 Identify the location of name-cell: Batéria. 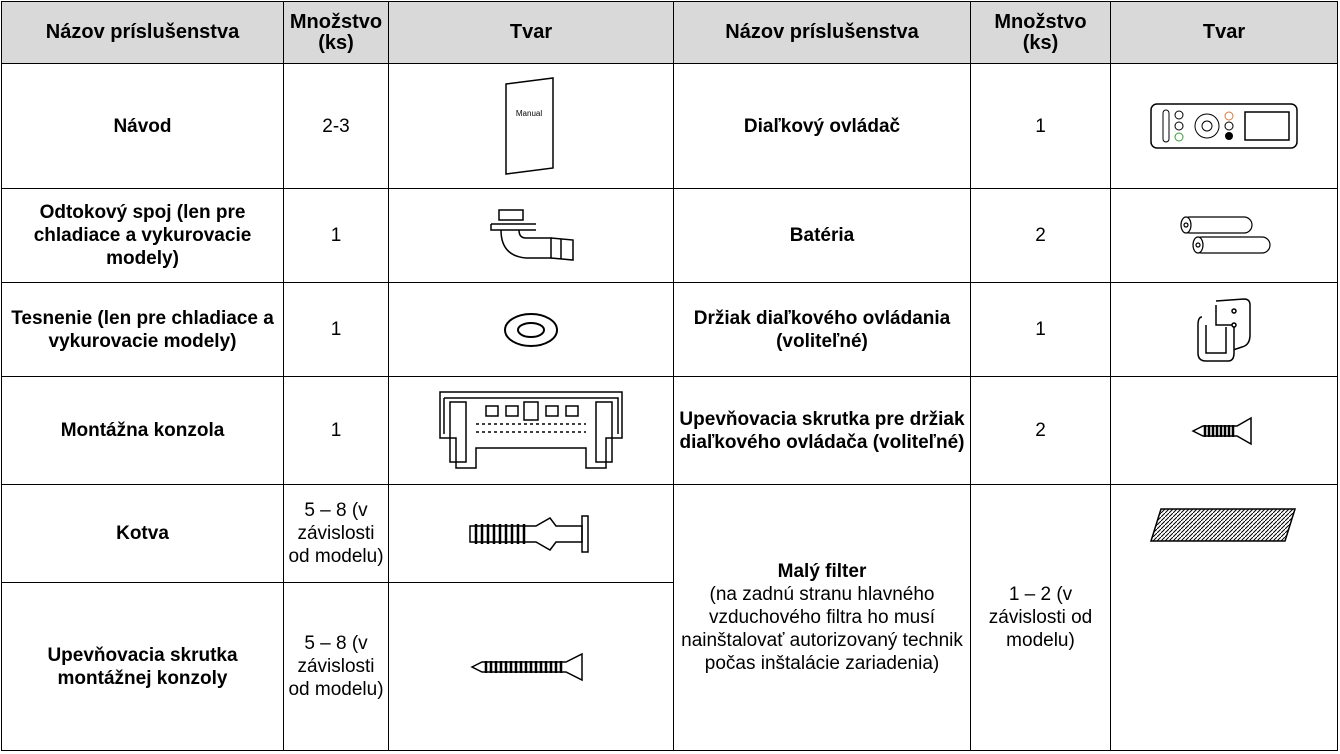
(822, 235).